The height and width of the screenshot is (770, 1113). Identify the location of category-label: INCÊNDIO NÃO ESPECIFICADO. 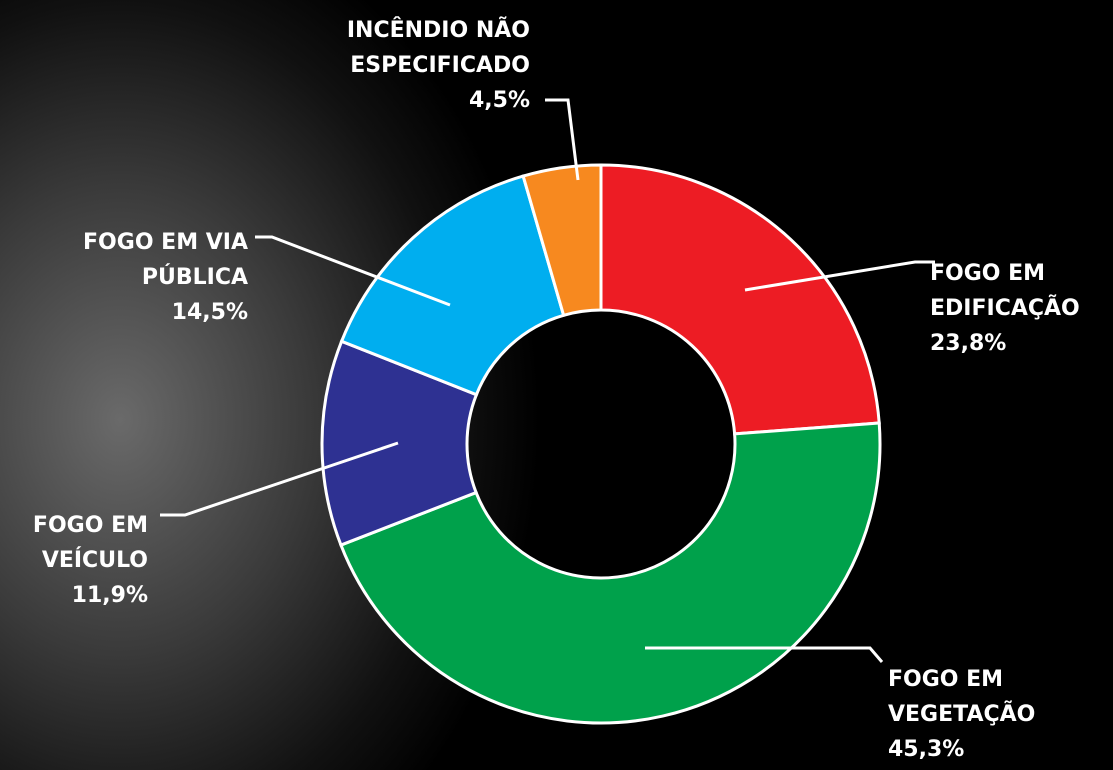
(438, 48).